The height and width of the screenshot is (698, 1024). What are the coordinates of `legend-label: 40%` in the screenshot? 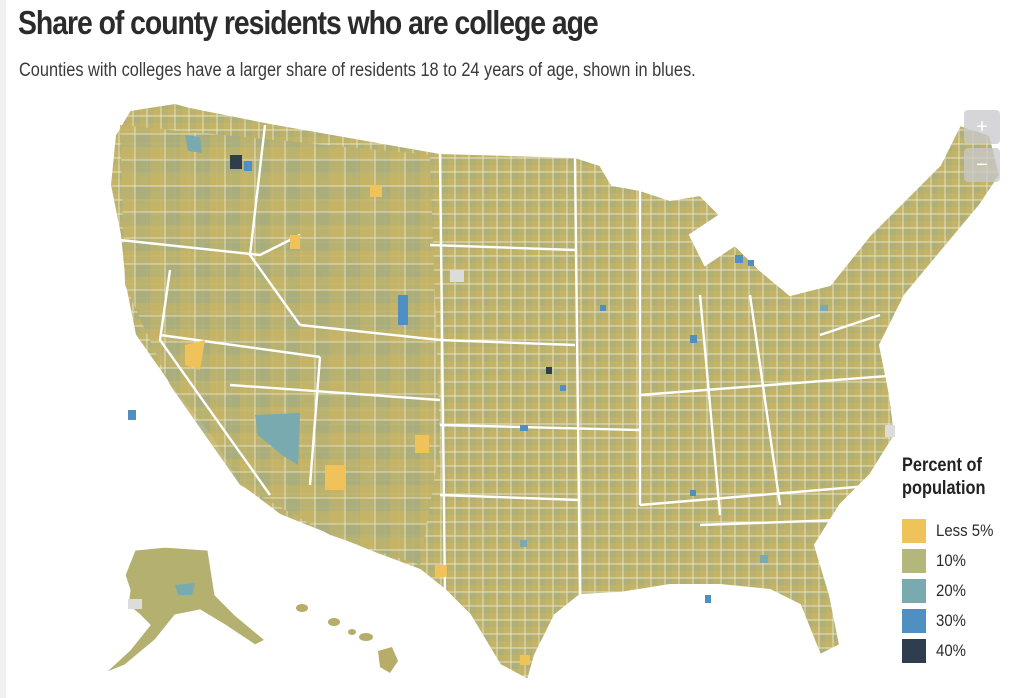 It's located at (951, 650).